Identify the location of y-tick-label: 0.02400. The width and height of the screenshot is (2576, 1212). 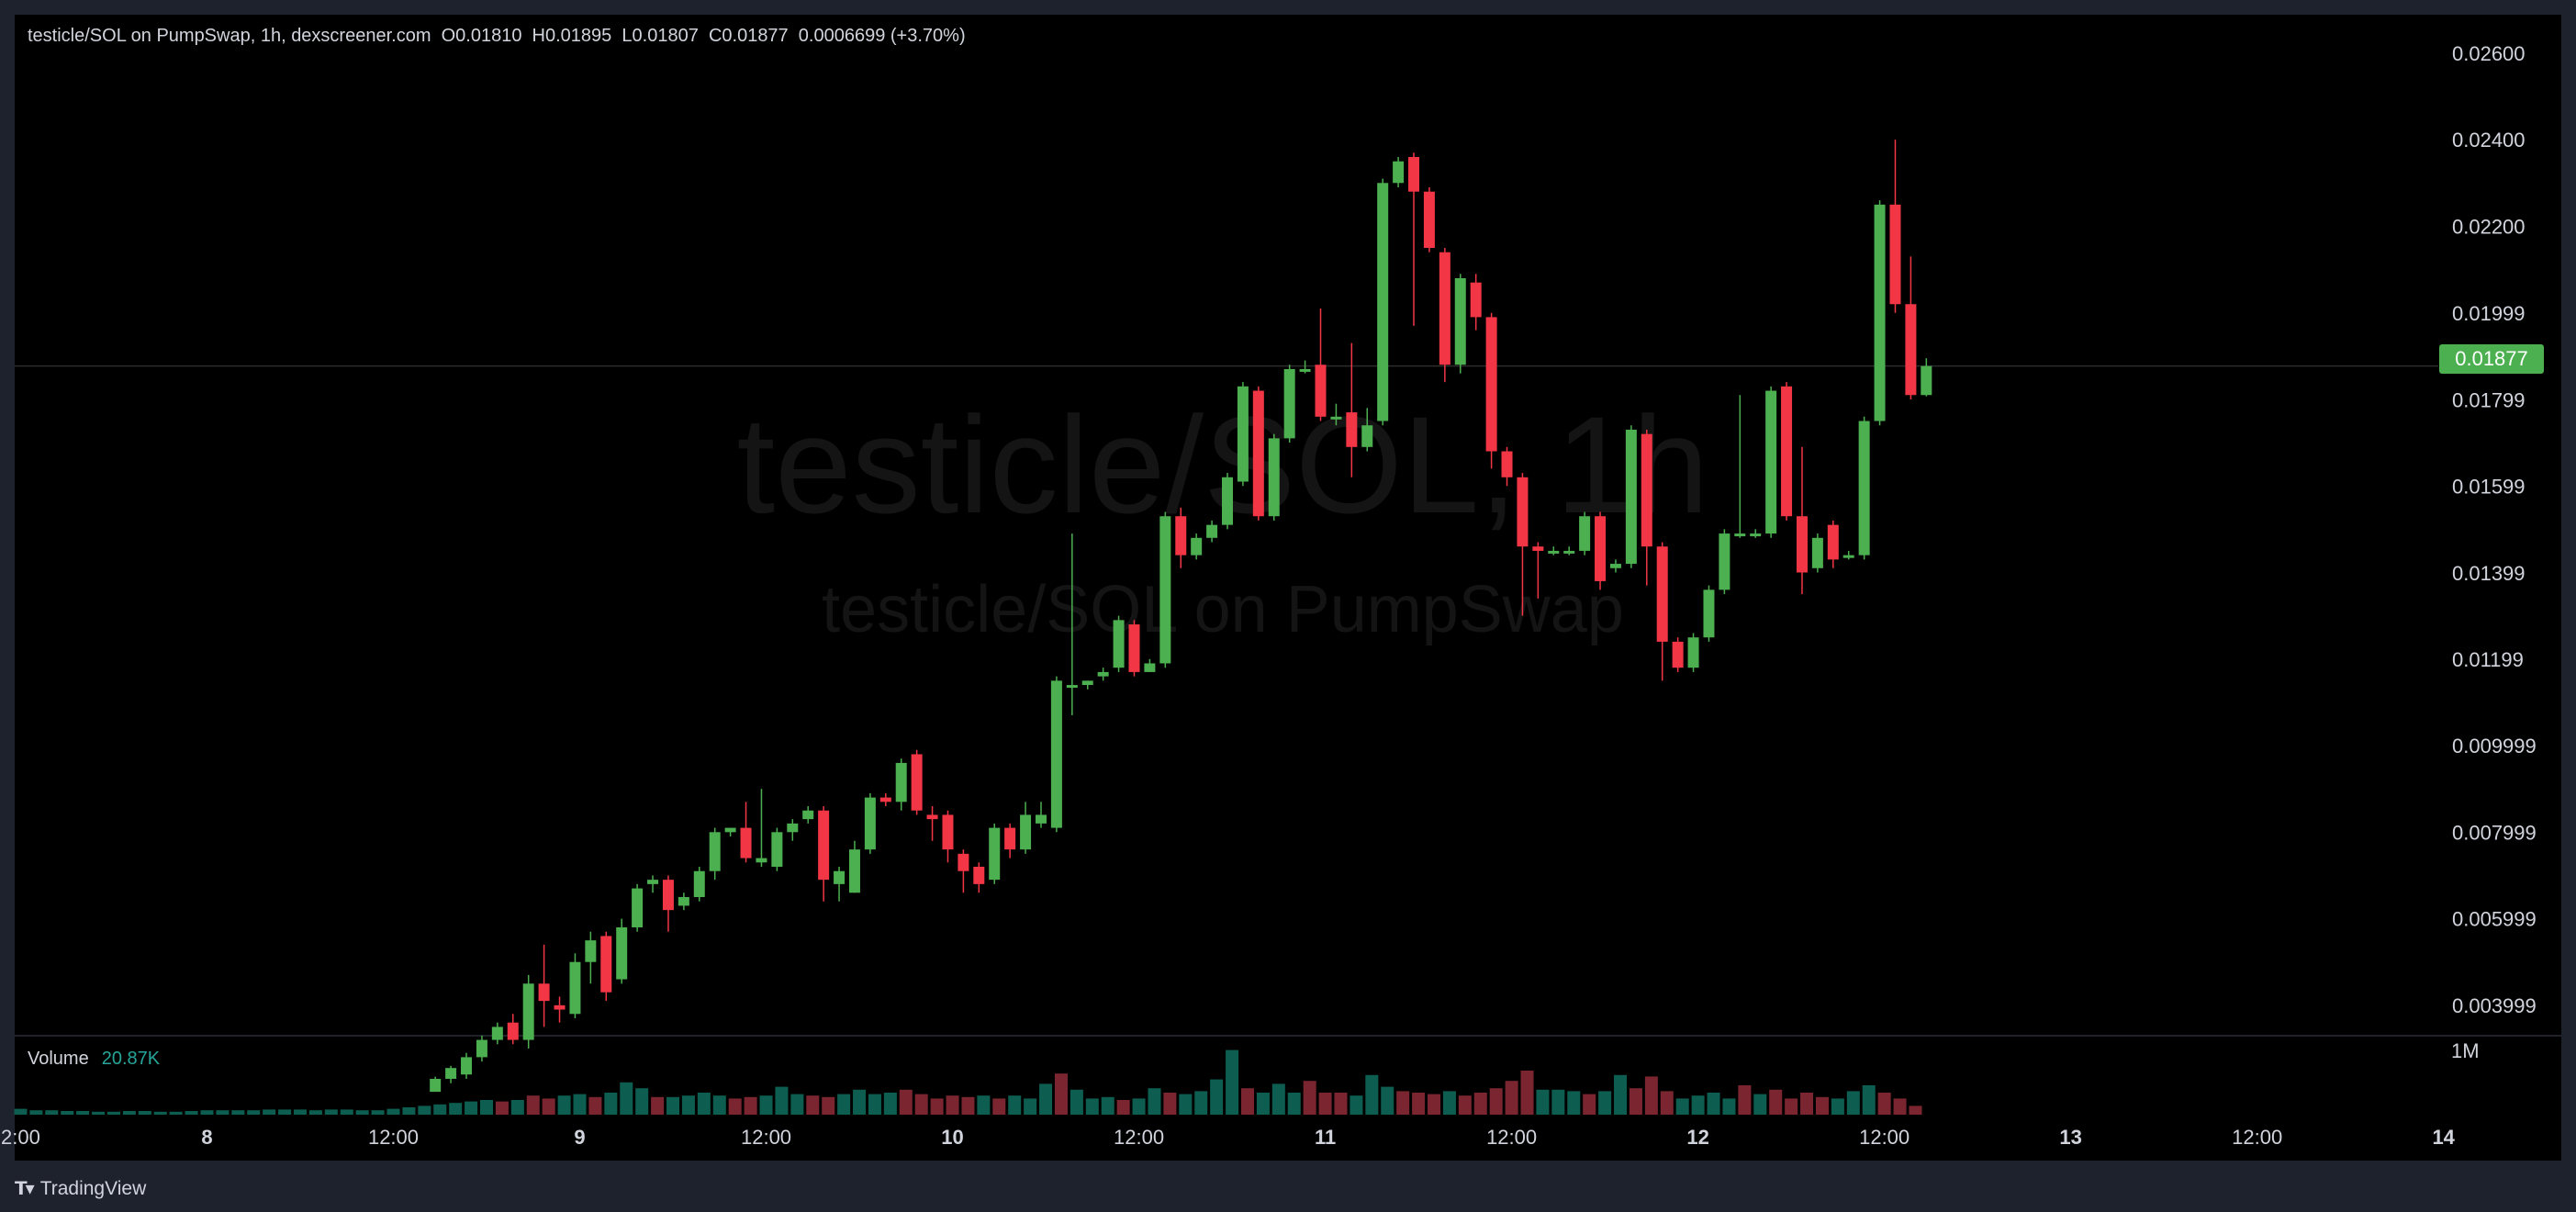
(2489, 140).